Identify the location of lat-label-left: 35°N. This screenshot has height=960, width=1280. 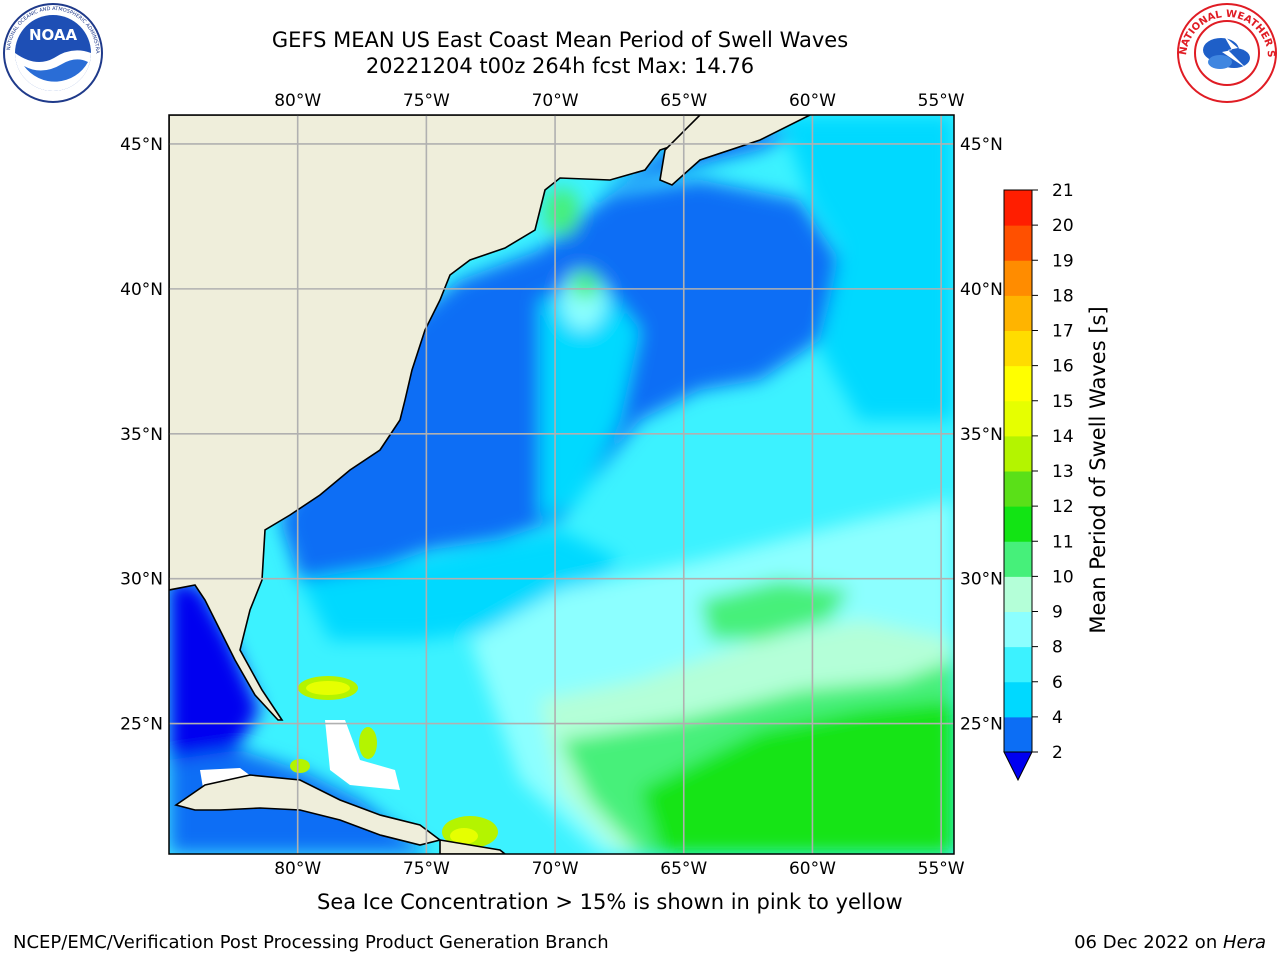
(141, 435).